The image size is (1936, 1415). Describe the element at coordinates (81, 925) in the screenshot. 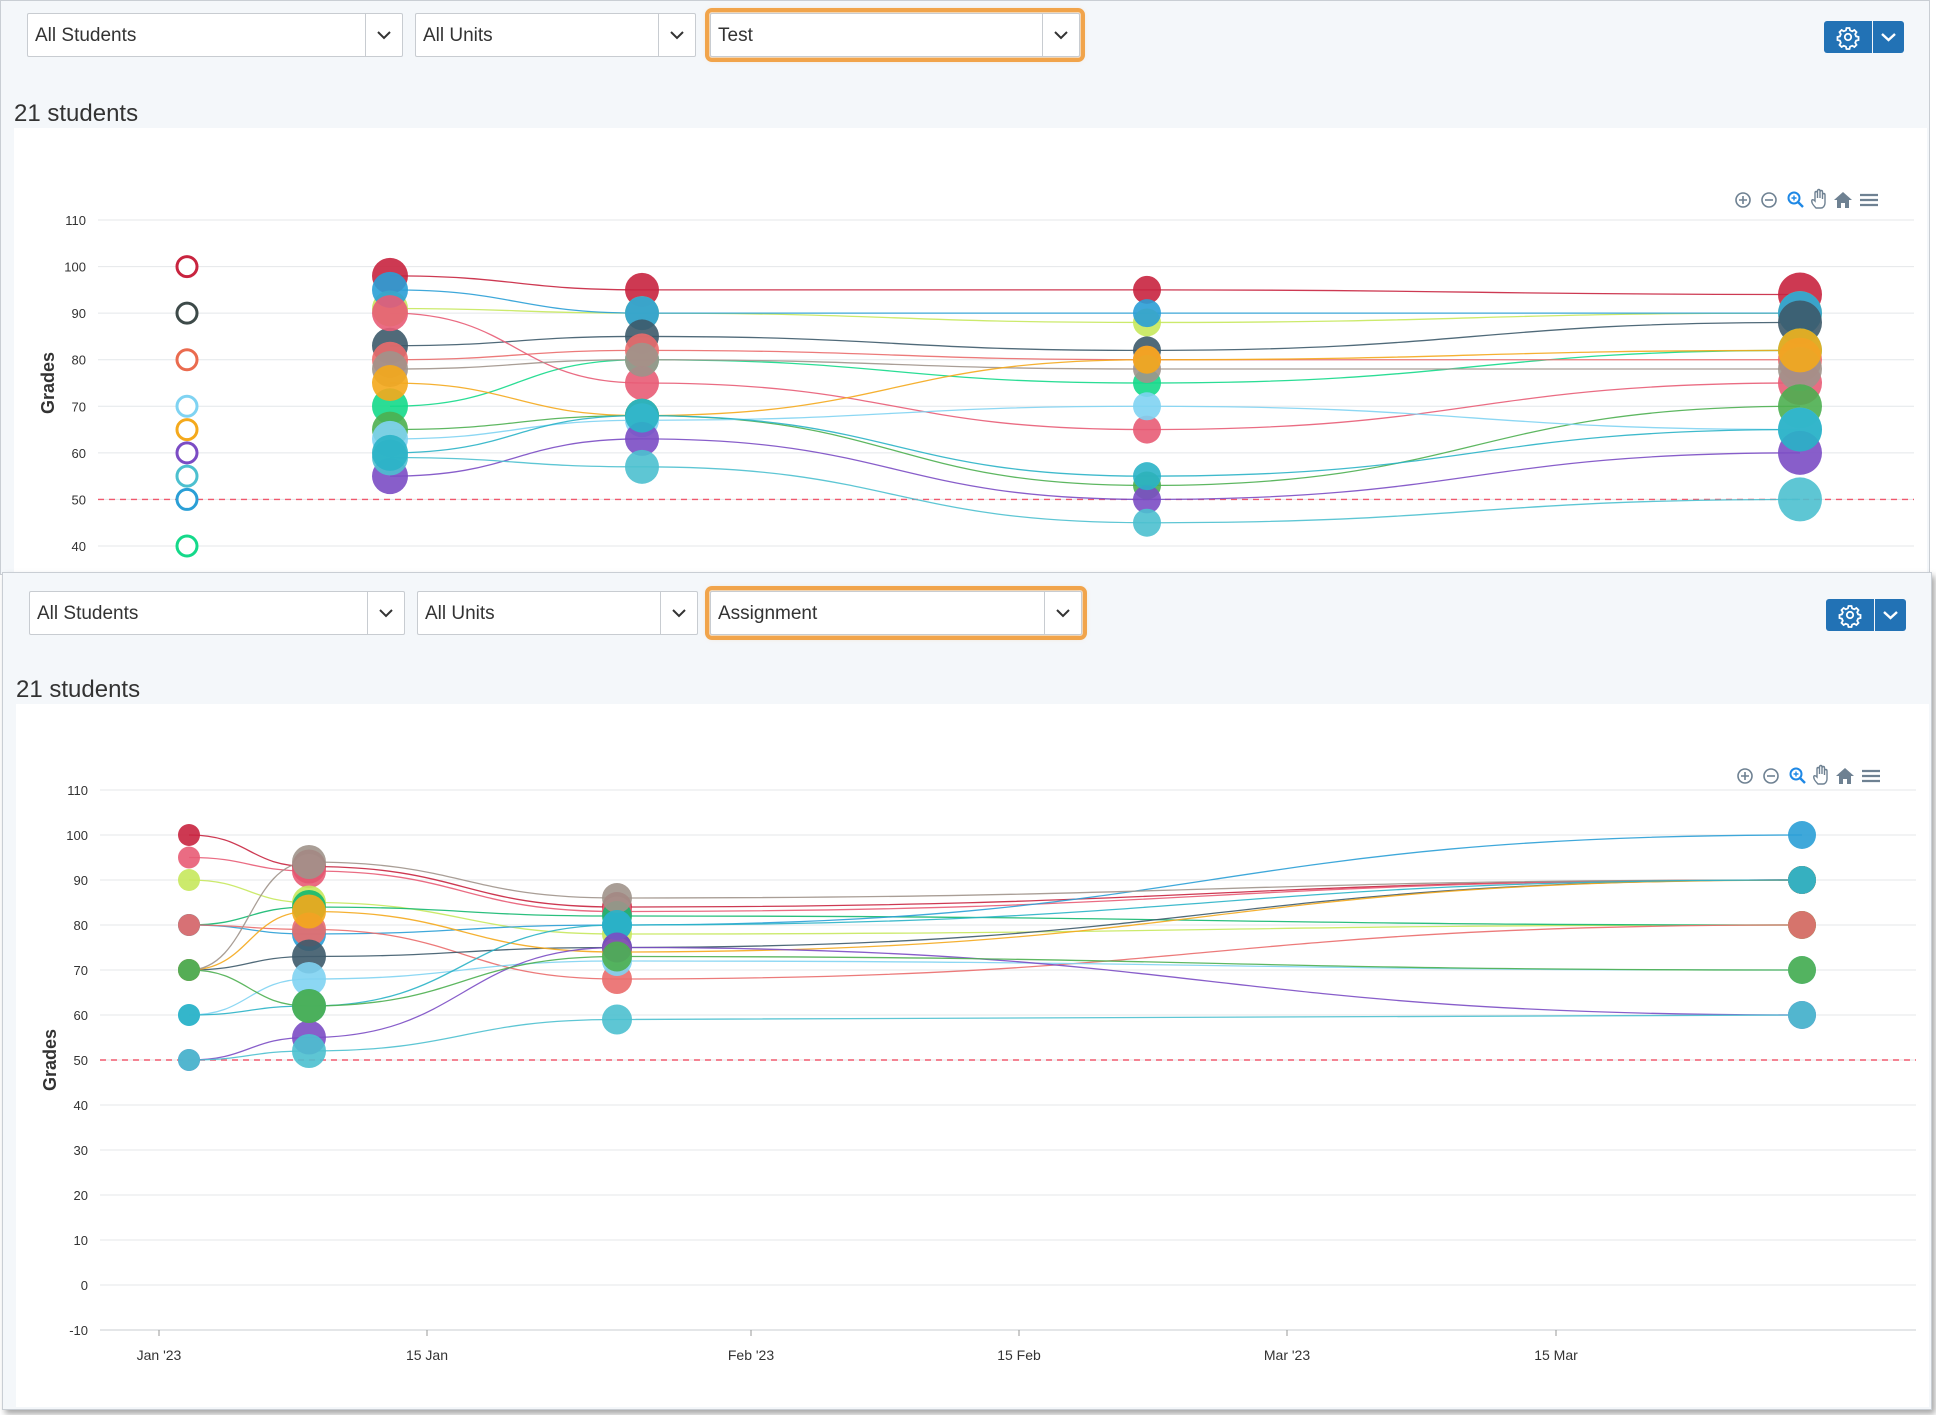

I see `y-tick-label: 80` at that location.